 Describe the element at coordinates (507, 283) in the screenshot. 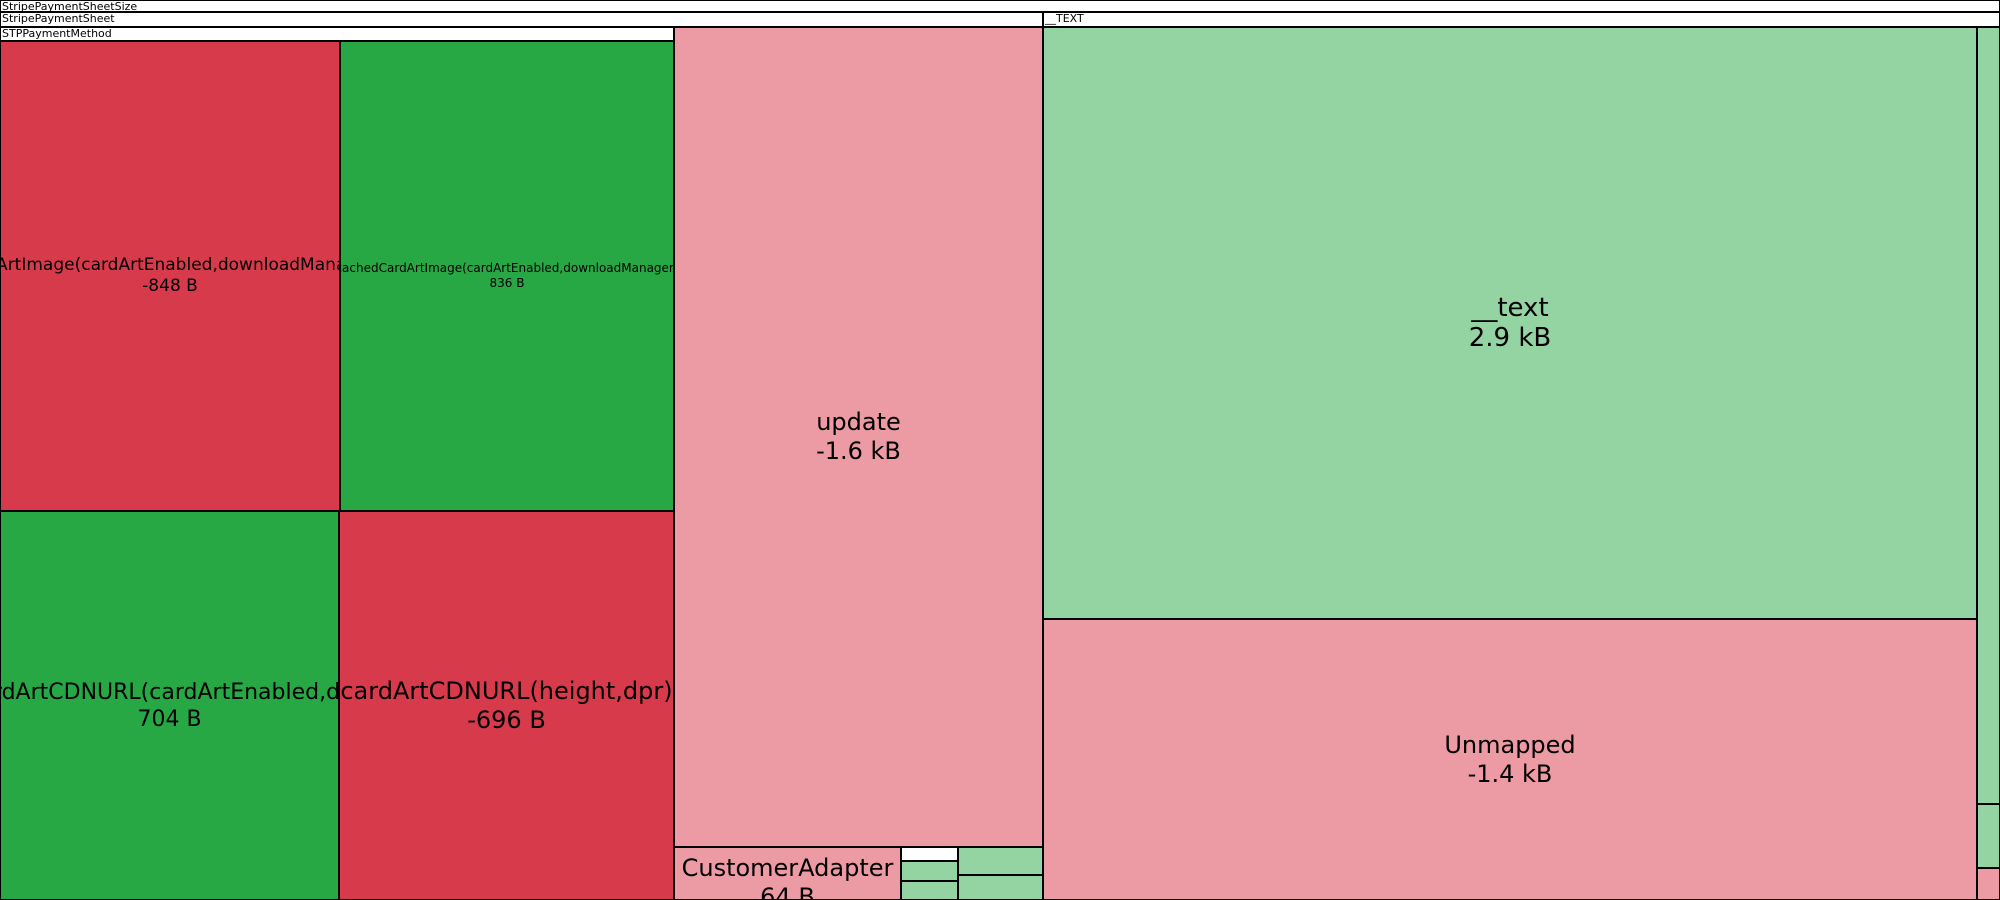

I see `cell-value: 836 B` at that location.